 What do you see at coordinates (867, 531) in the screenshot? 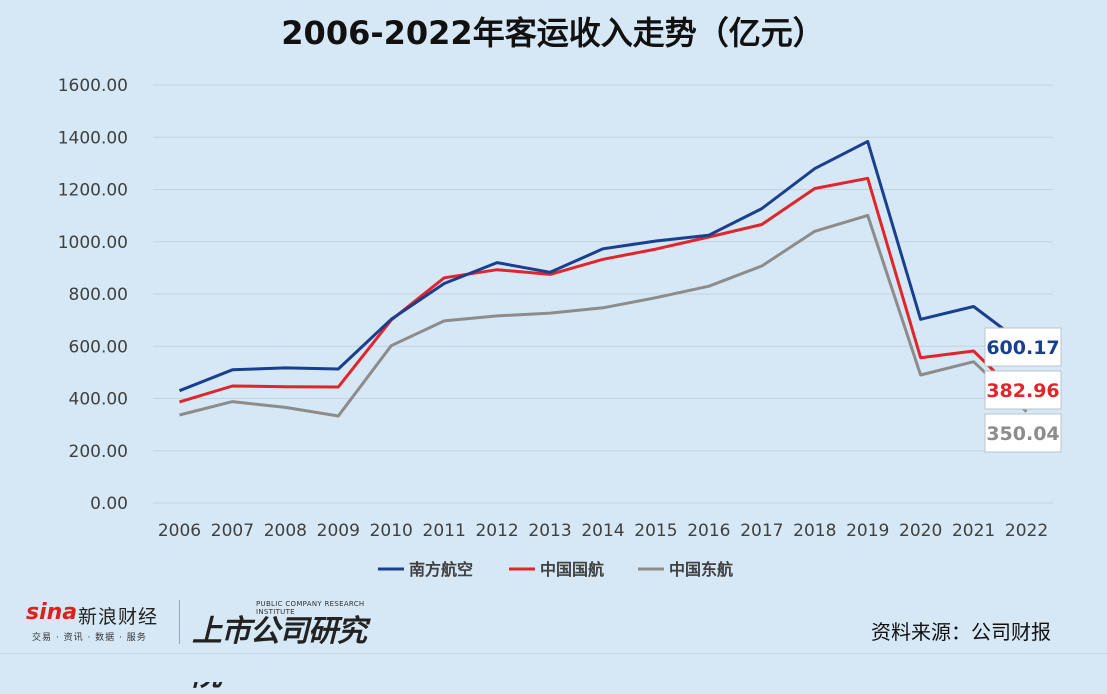
I see `x-tick-label: 2019` at bounding box center [867, 531].